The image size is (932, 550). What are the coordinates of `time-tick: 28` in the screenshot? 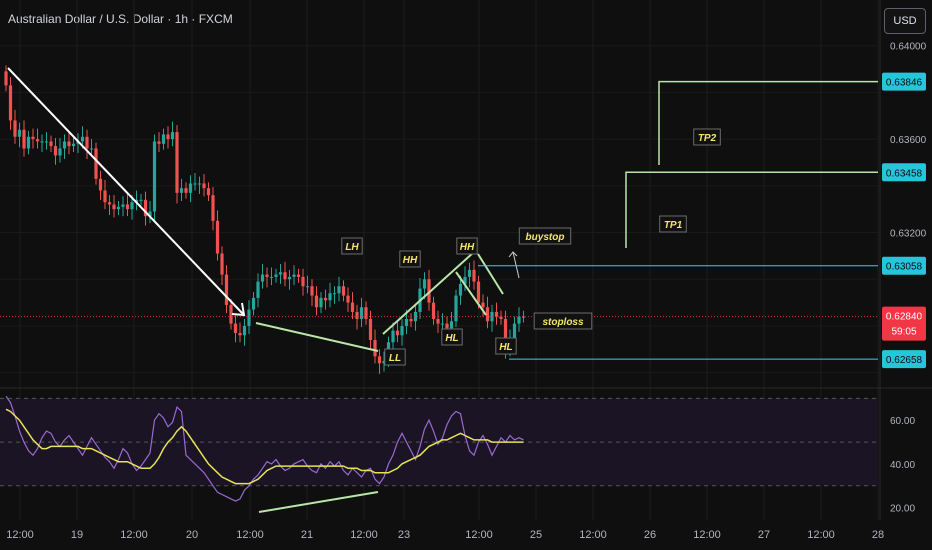 It's located at (878, 535).